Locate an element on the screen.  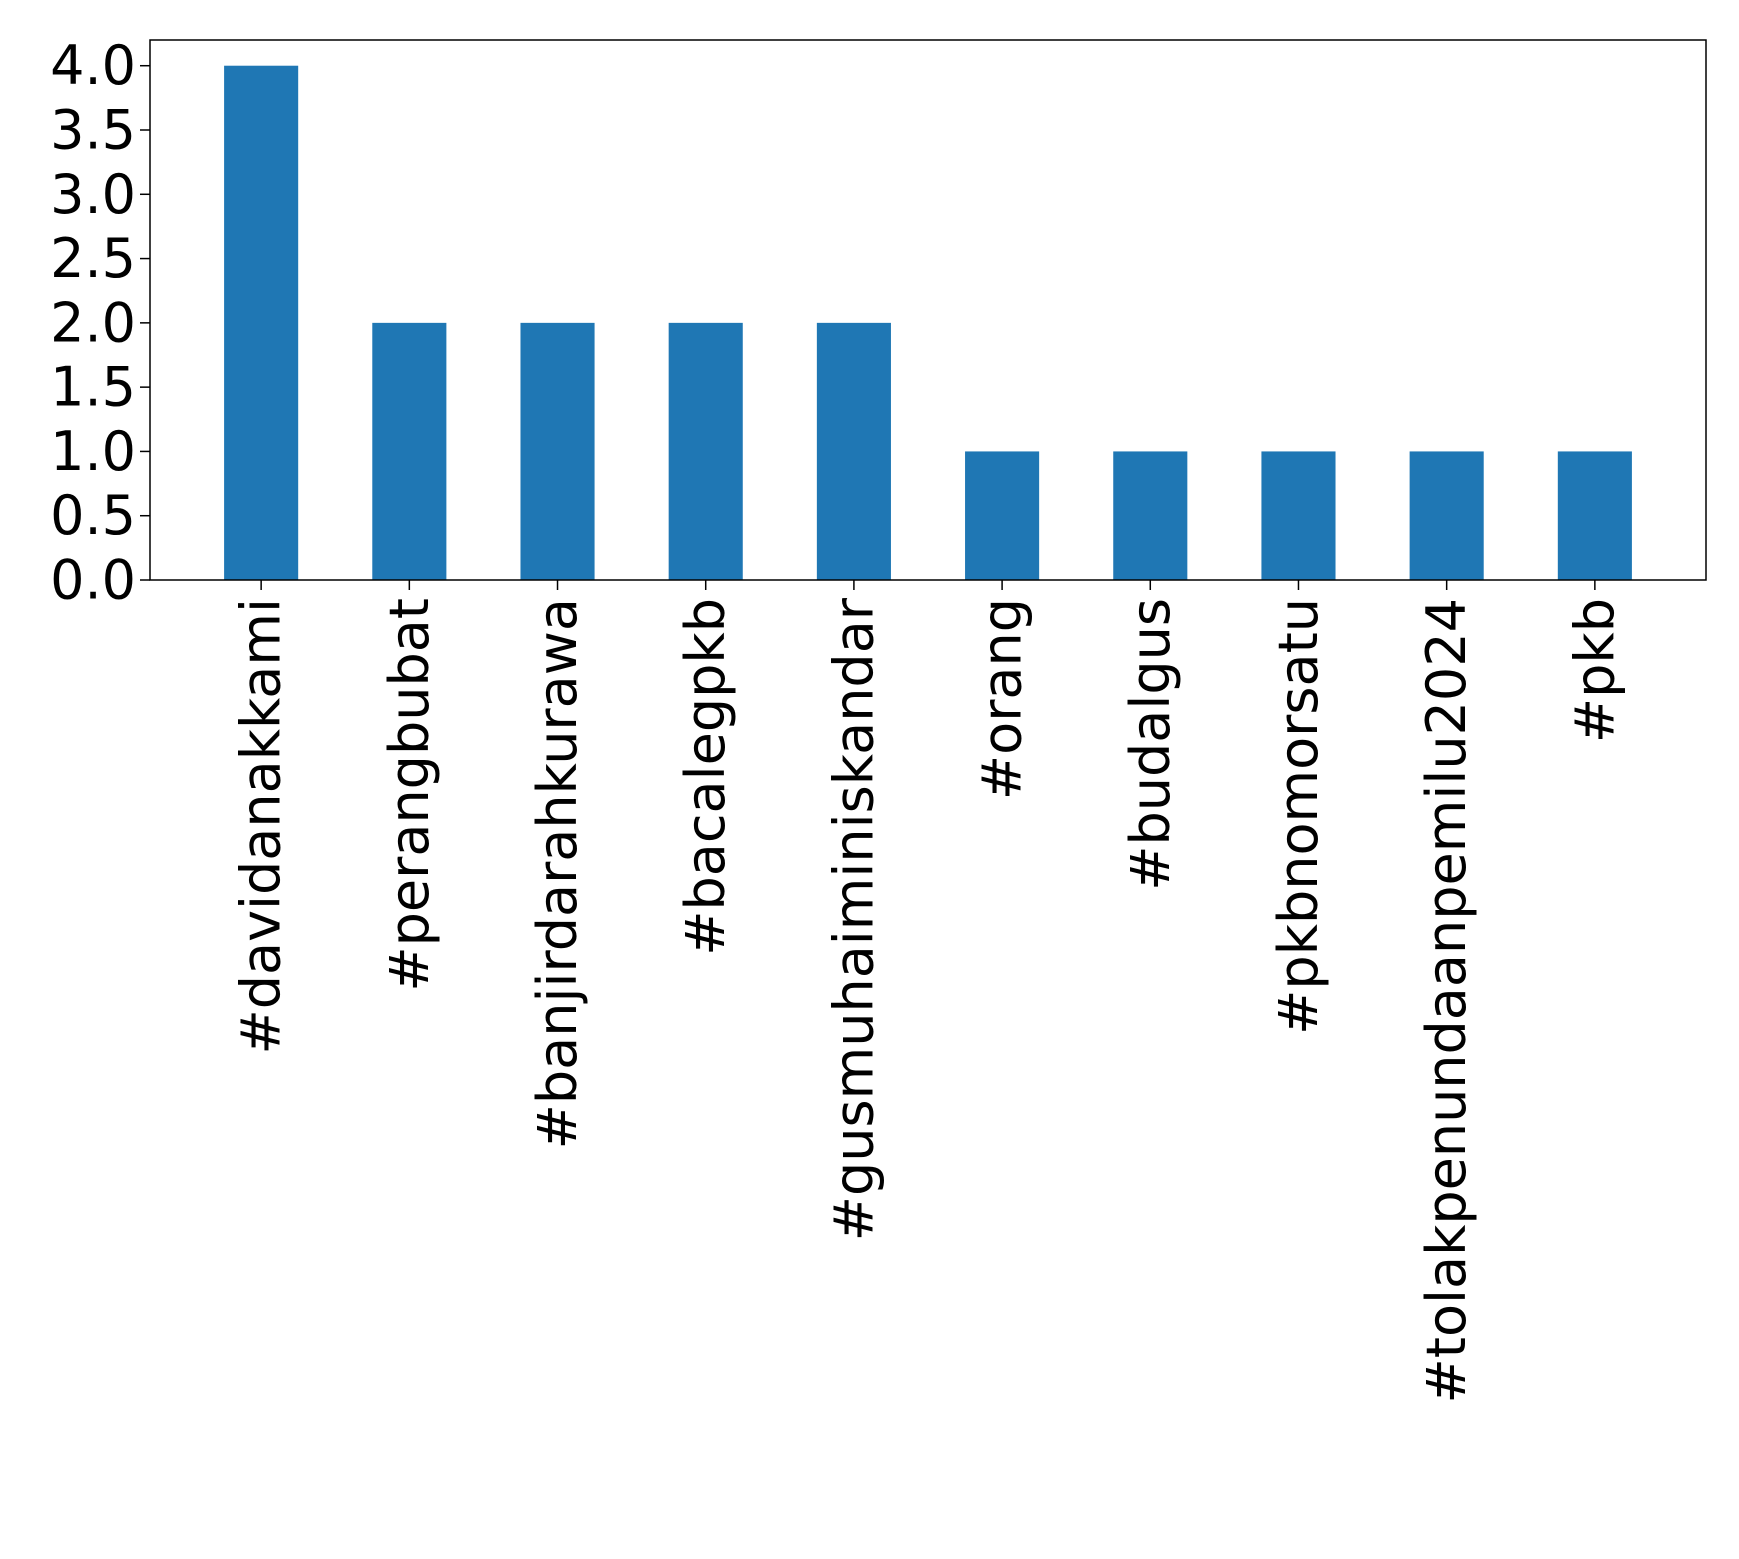
x-tick-label: #bacalegpkb is located at coordinates (705, 777).